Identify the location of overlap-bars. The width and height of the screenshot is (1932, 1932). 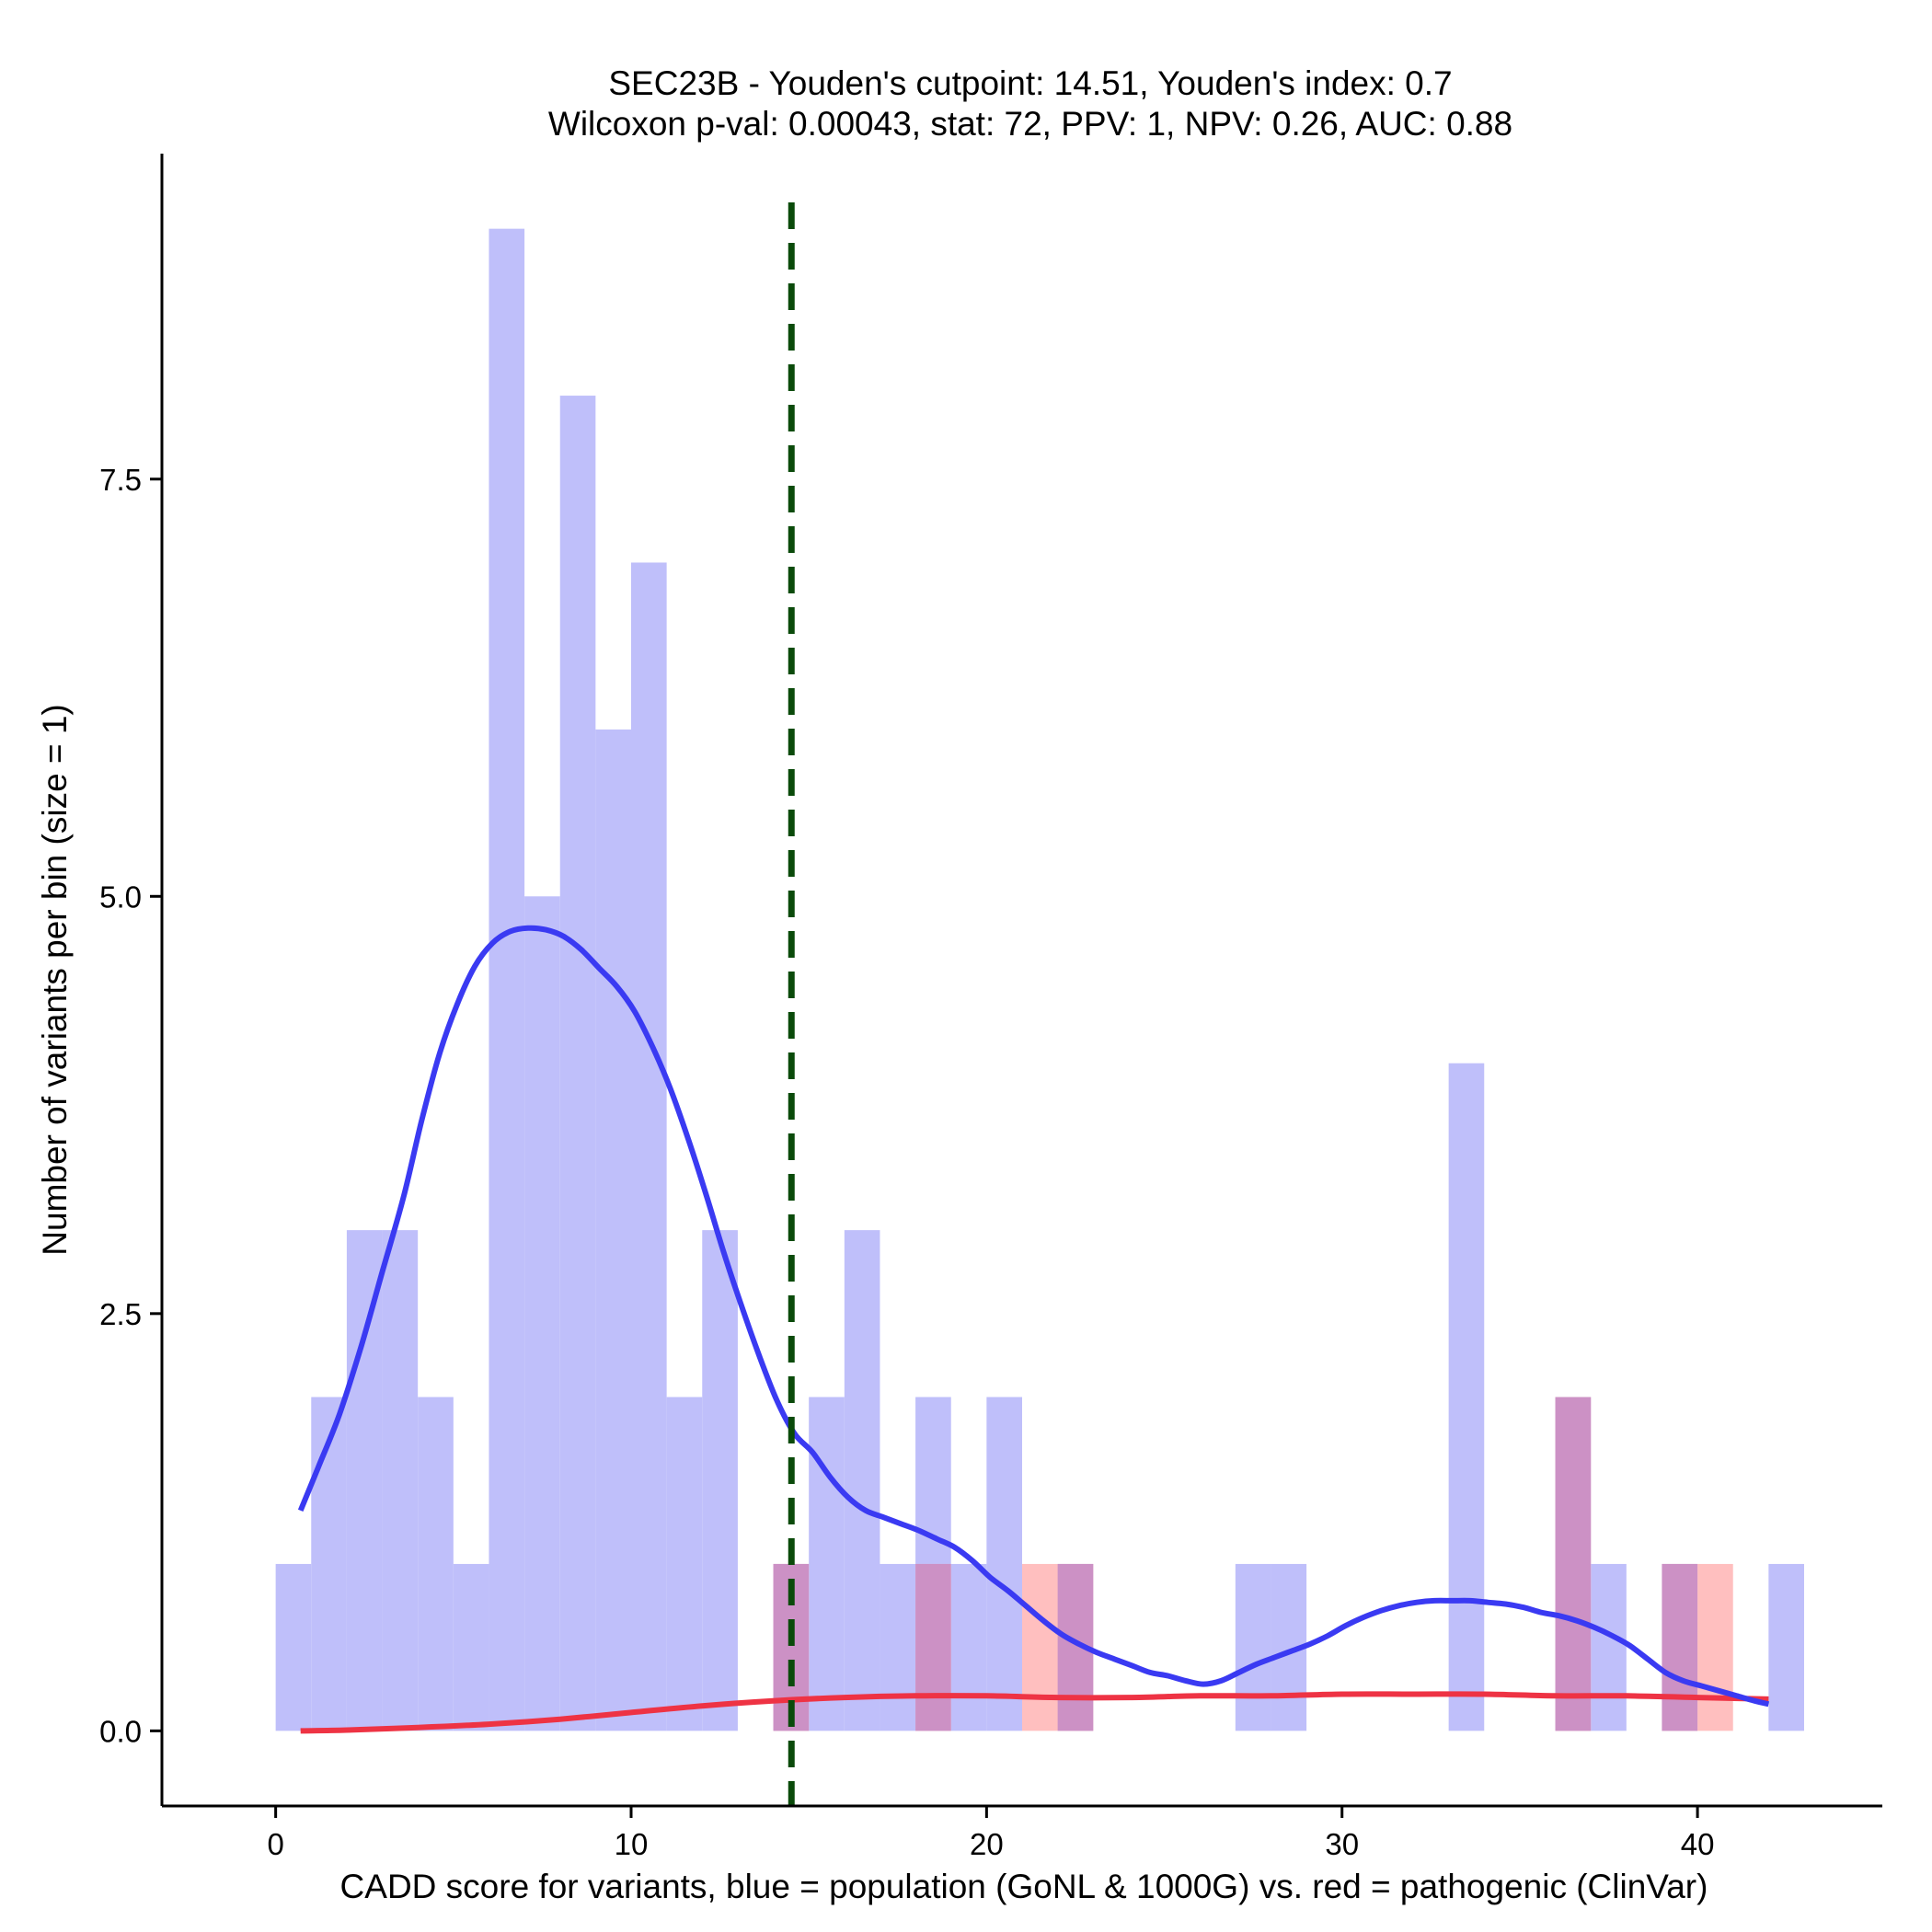
(1235, 1564).